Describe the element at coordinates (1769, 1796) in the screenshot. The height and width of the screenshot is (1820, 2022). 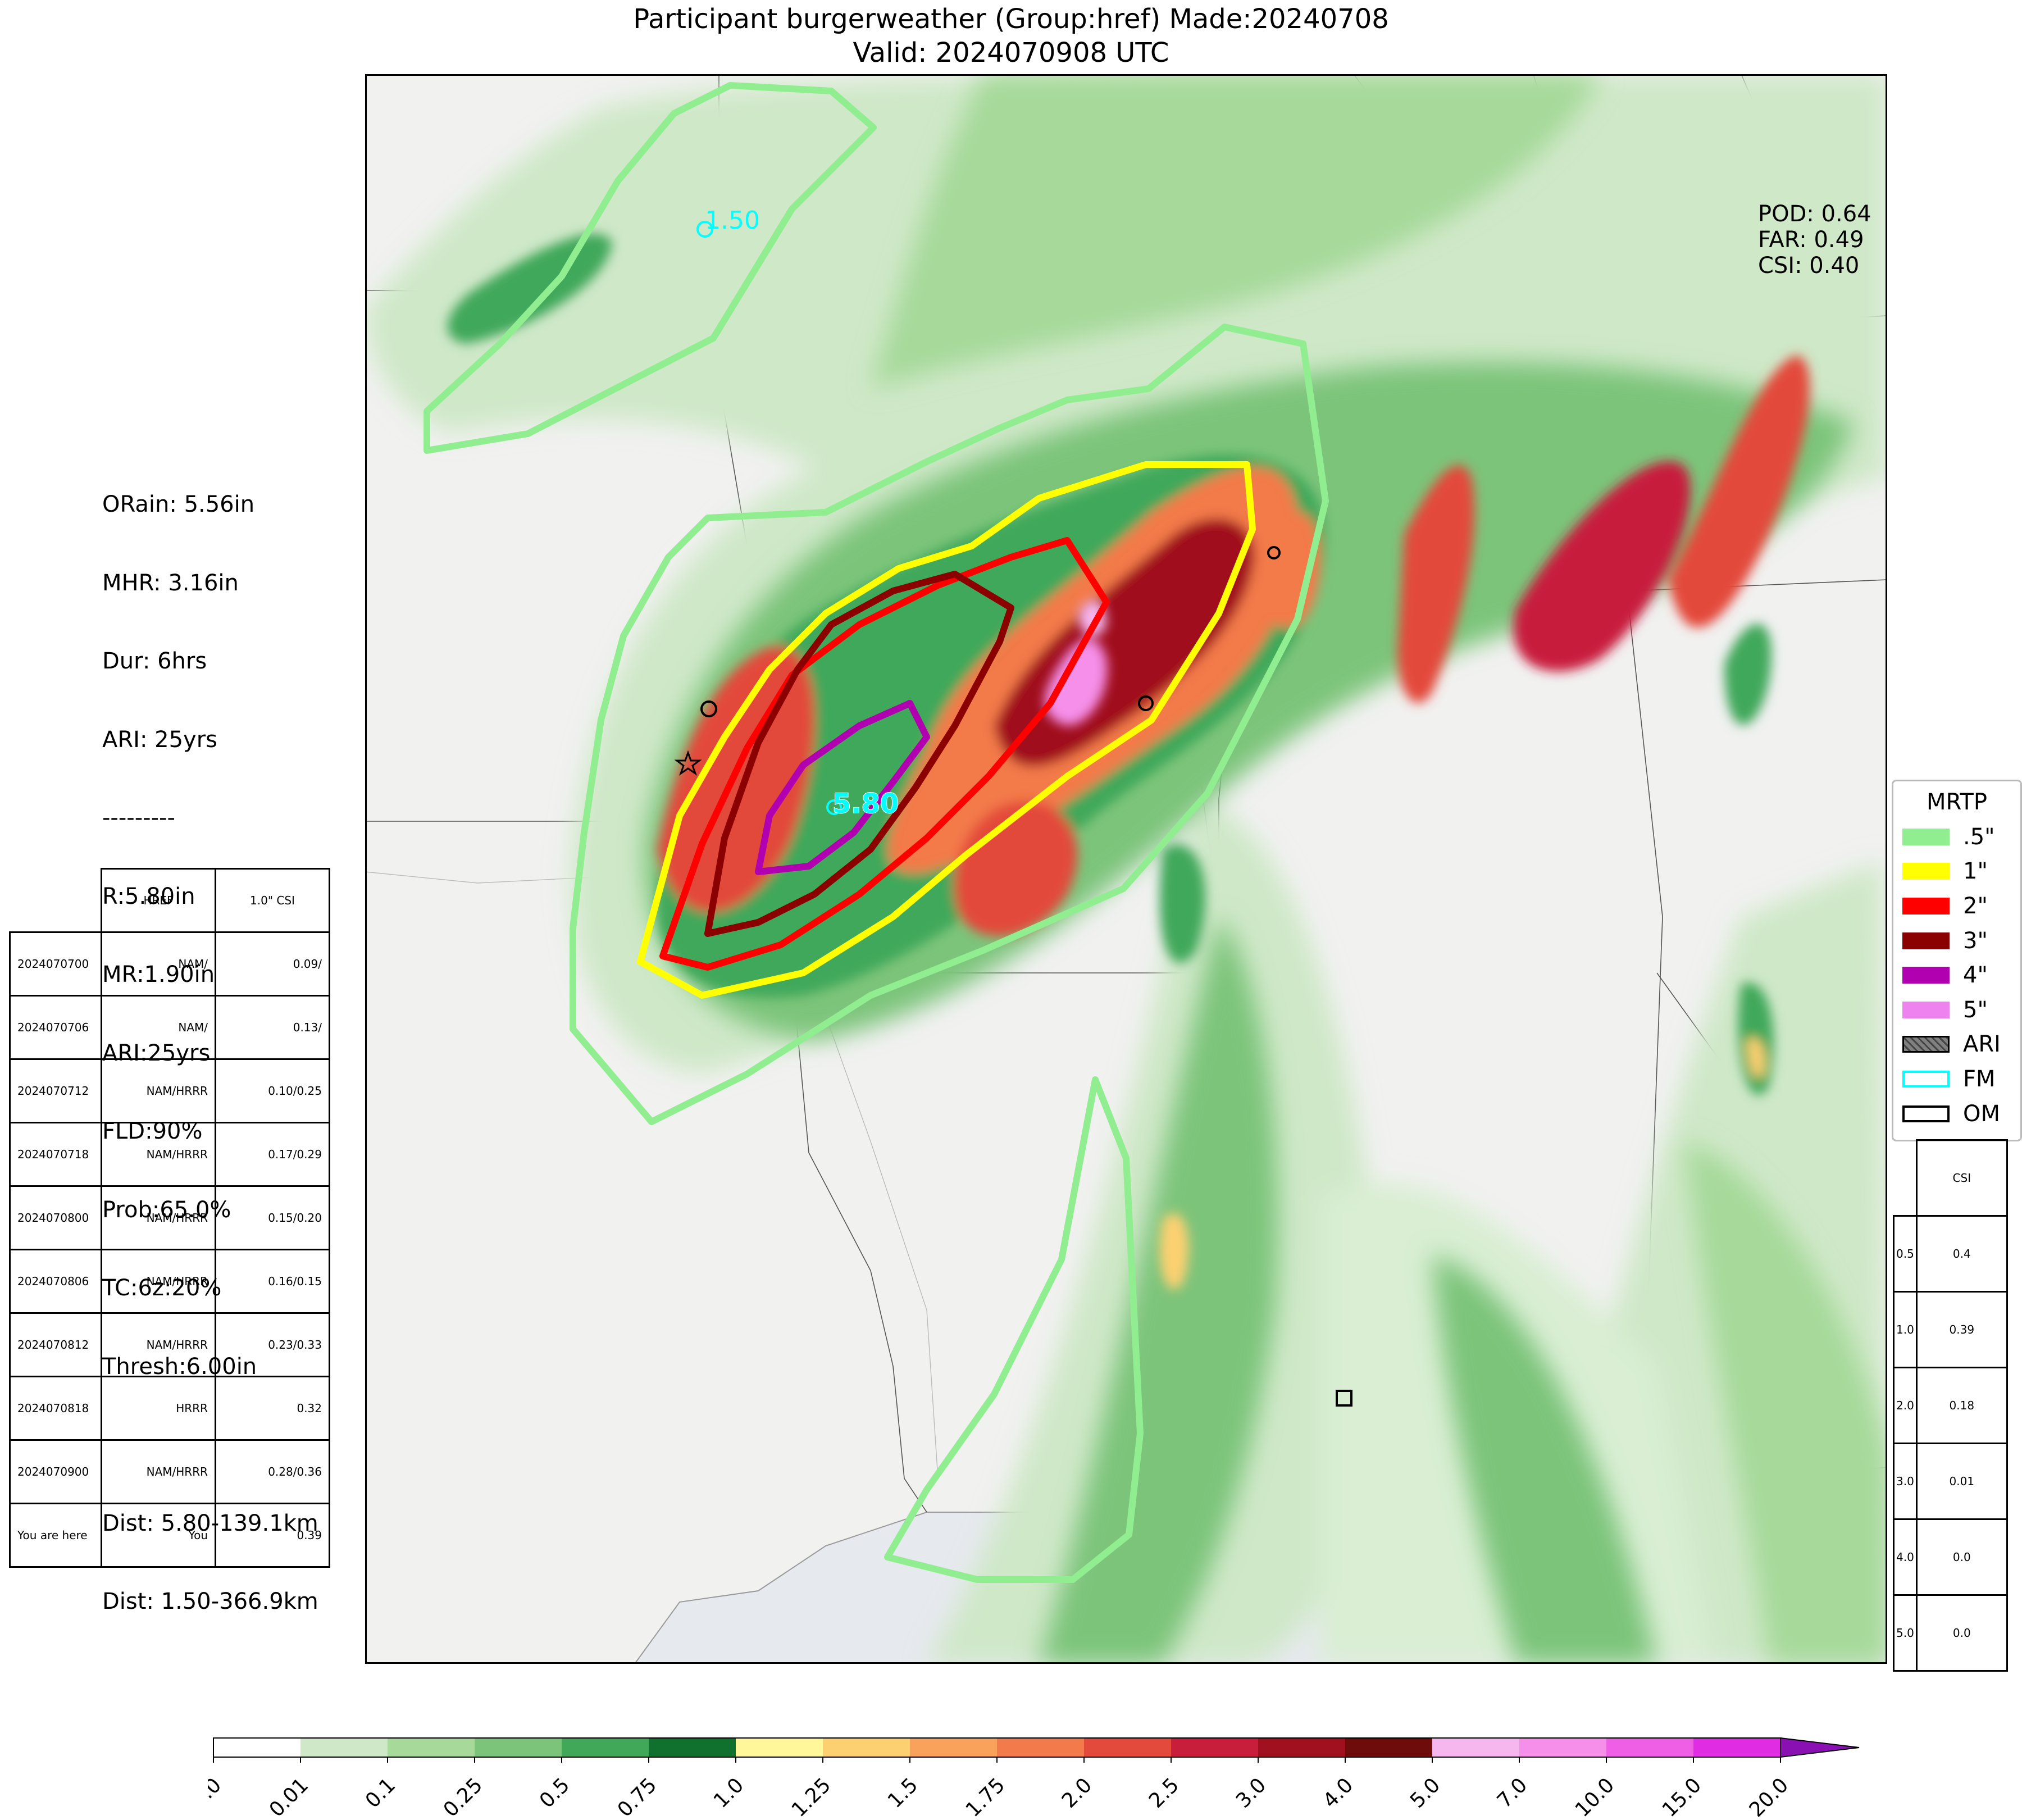
I see `colorbar-tick-label: 20.0` at that location.